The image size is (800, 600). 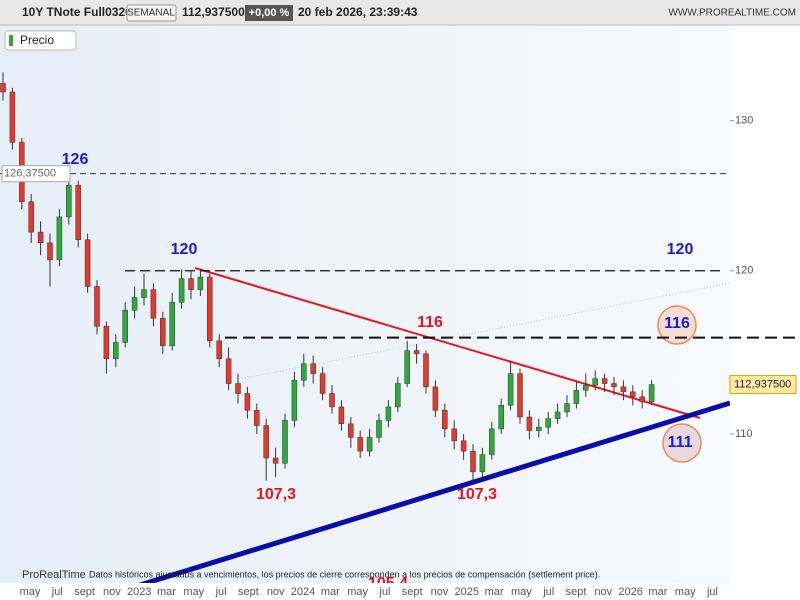 I want to click on change: +0,00 %, so click(x=269, y=13).